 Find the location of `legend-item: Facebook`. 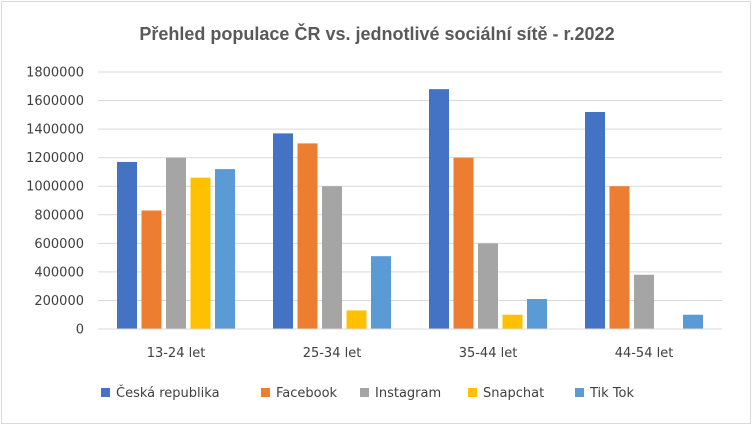

legend-item: Facebook is located at coordinates (299, 393).